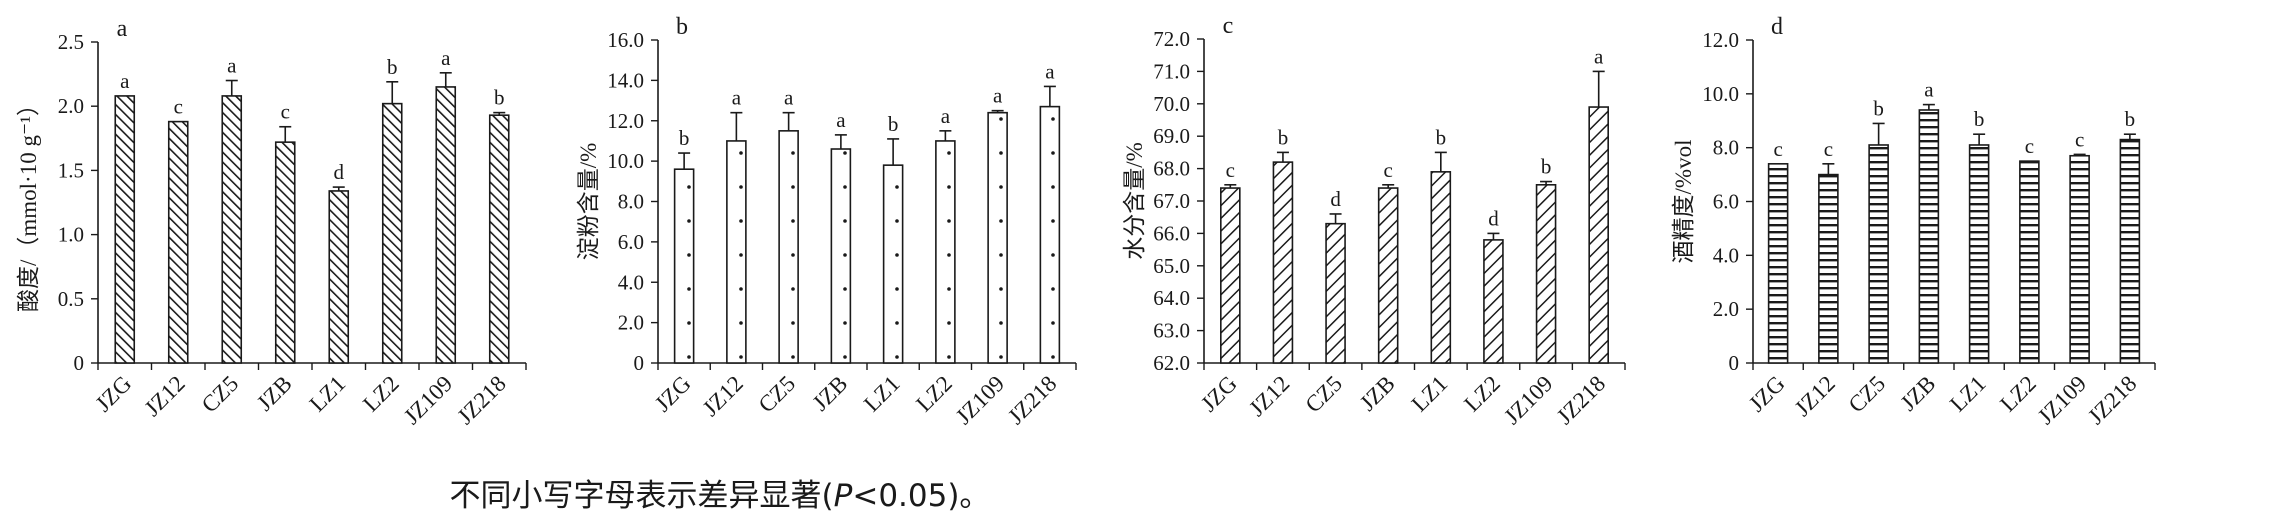  Describe the element at coordinates (1171, 39) in the screenshot. I see `y-tick-label: 72.0` at that location.